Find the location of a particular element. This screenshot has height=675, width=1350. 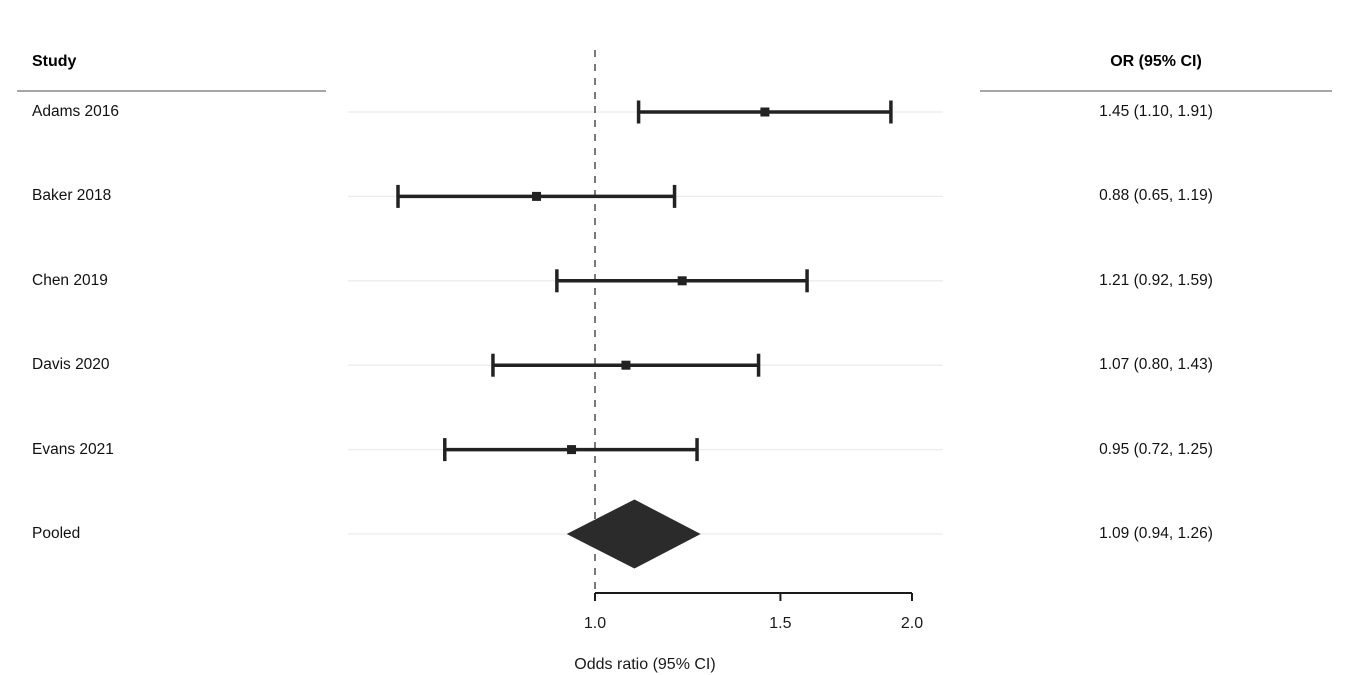

or-value: 1.07 (0.80, 1.43) is located at coordinates (1156, 365).